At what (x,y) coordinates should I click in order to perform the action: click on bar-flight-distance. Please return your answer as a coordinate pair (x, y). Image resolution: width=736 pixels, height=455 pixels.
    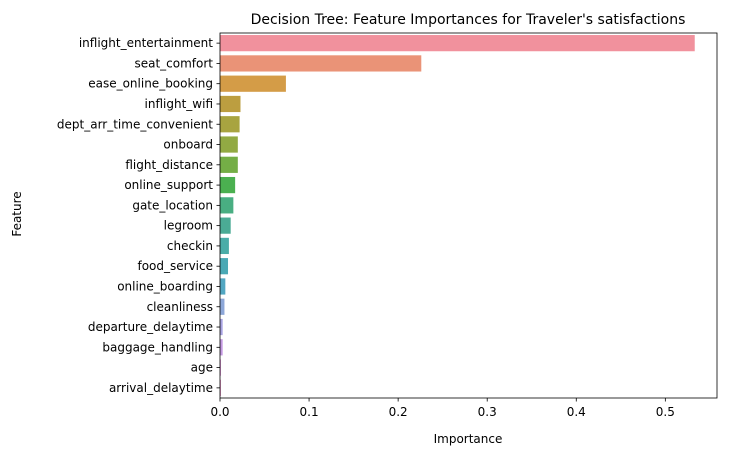
    Looking at the image, I should click on (229, 164).